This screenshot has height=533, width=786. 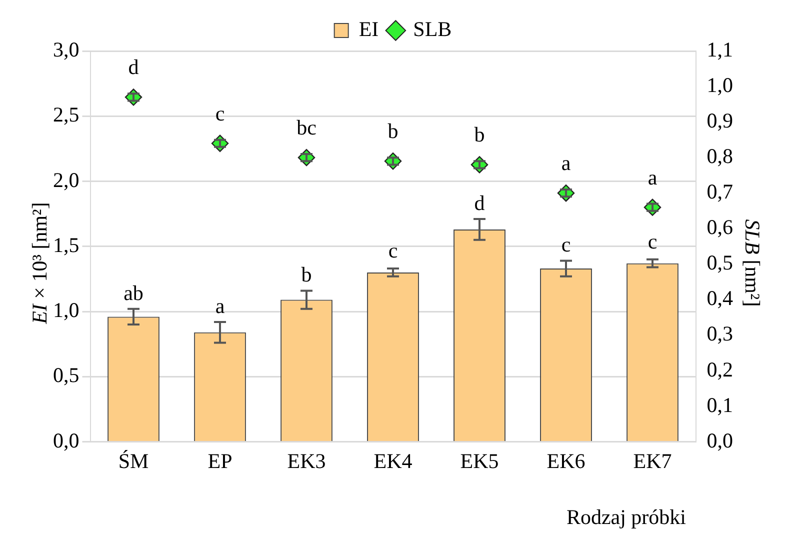 I want to click on y2-tick-label: 0,7, so click(x=719, y=192).